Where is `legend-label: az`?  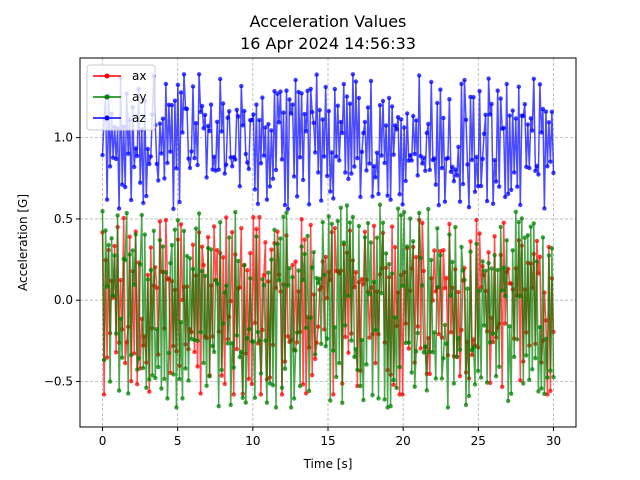
legend-label: az is located at coordinates (139, 118).